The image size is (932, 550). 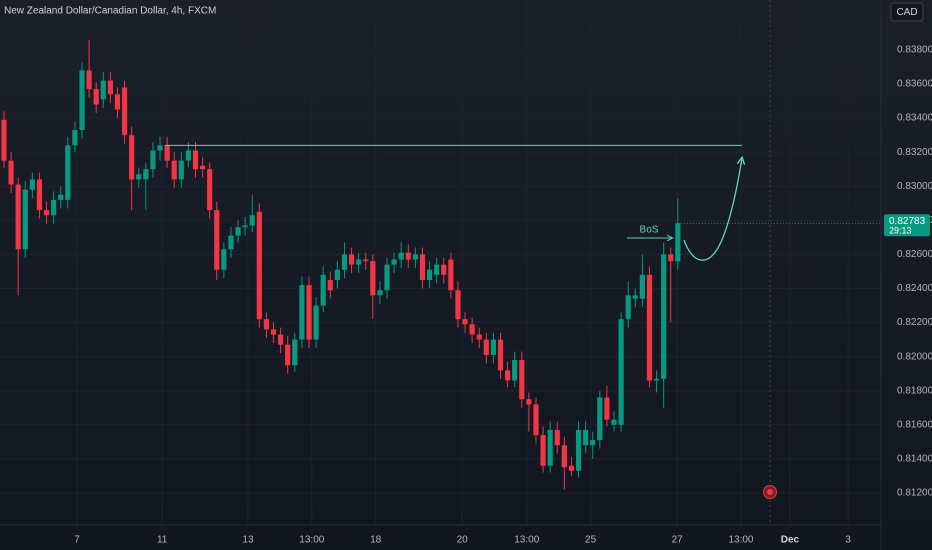 I want to click on x-tick-label: 11, so click(x=162, y=540).